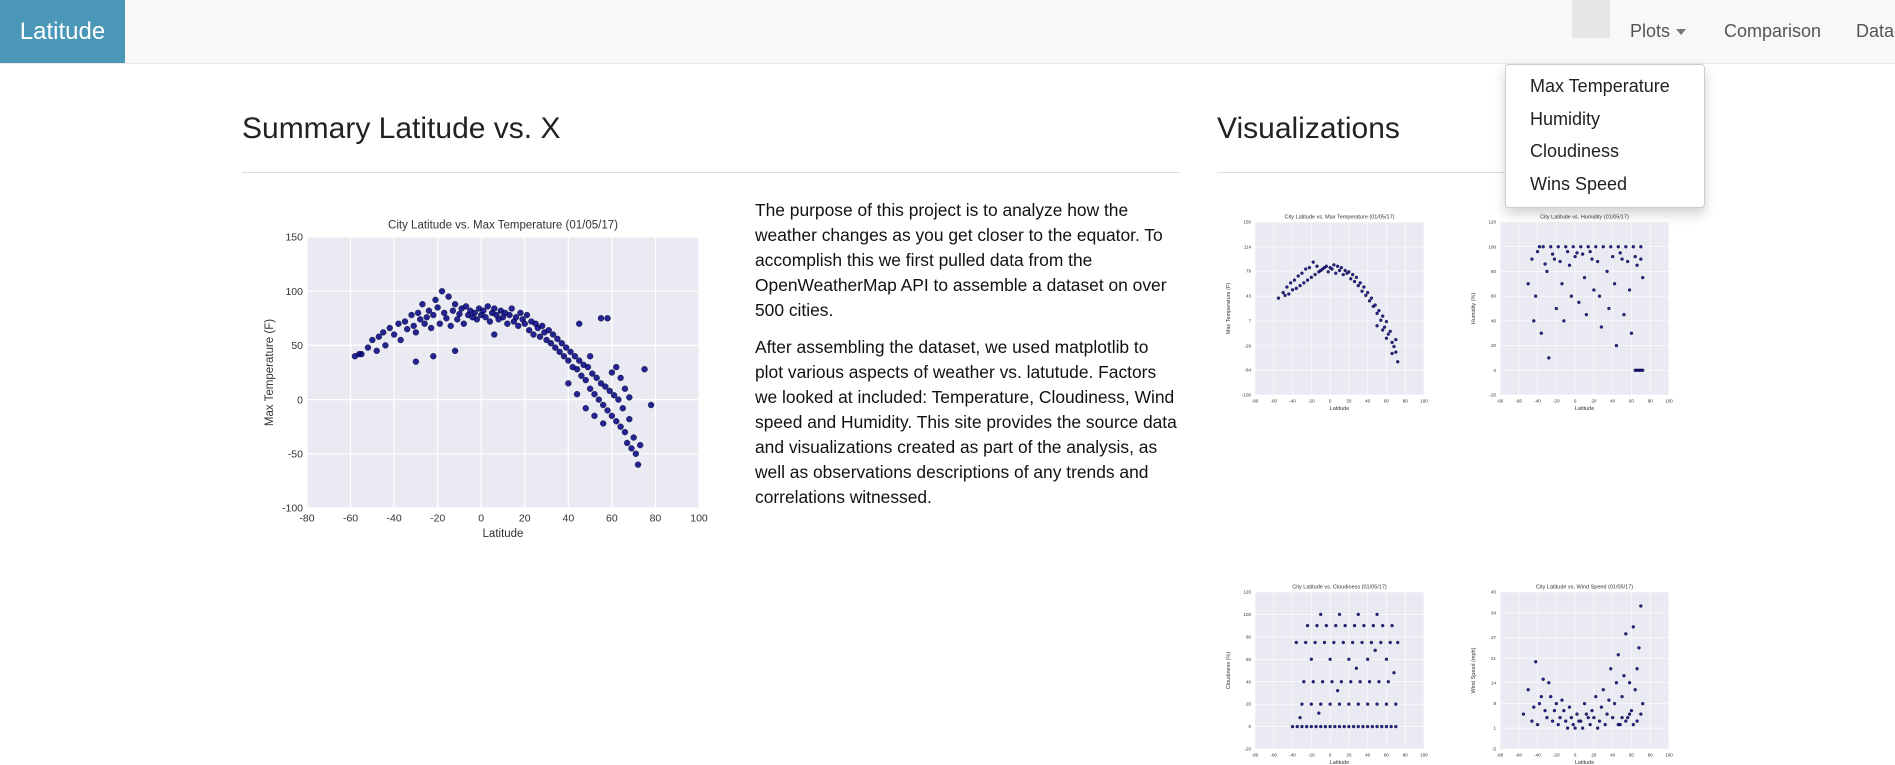 The height and width of the screenshot is (765, 1895). I want to click on navbar-brand: Latitude, so click(62, 31).